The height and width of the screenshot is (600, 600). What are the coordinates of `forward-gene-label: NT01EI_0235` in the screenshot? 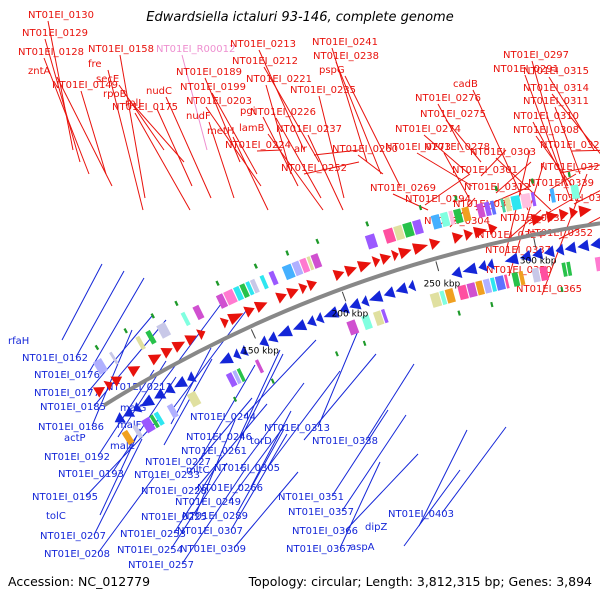 It's located at (323, 90).